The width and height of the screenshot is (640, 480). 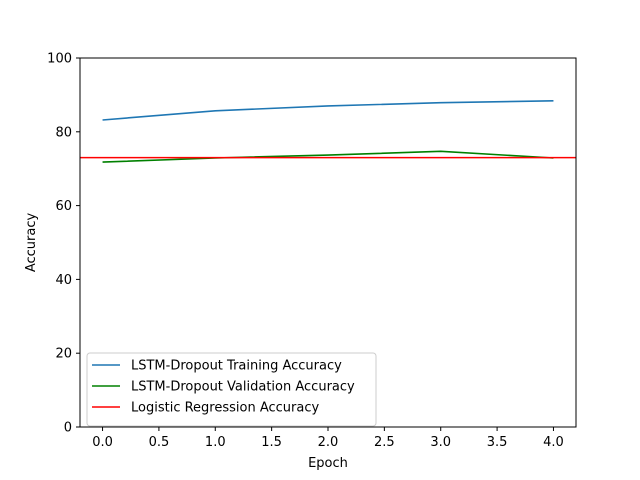 I want to click on x-tick-label: 3.5, so click(x=497, y=442).